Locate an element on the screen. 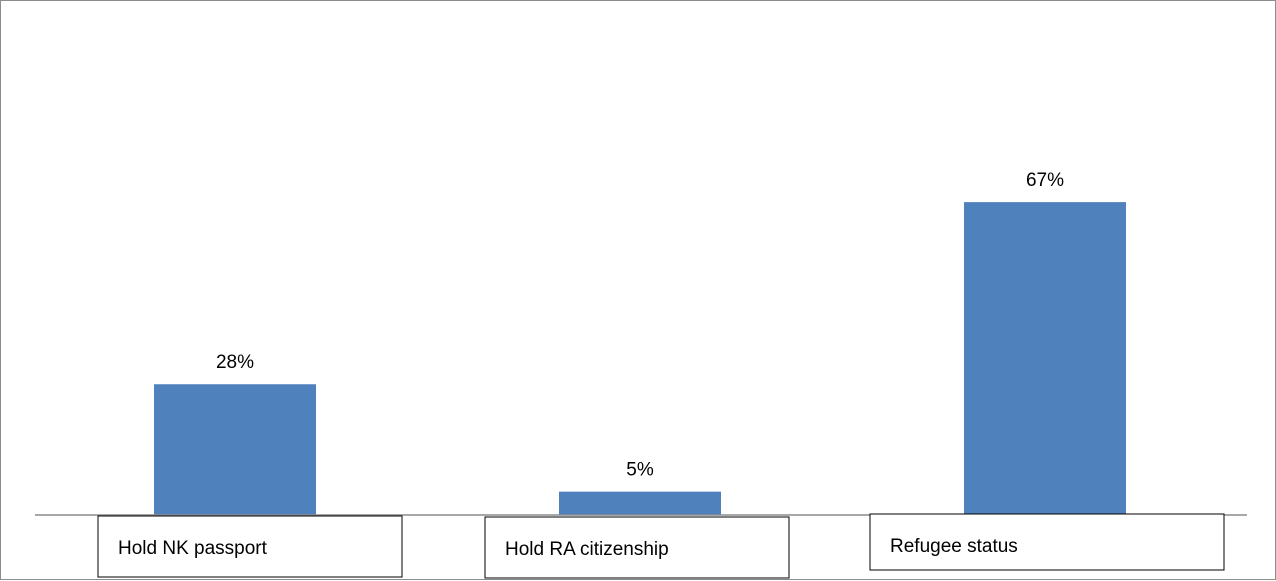 This screenshot has width=1276, height=581. data-label-2: 5% is located at coordinates (640, 470).